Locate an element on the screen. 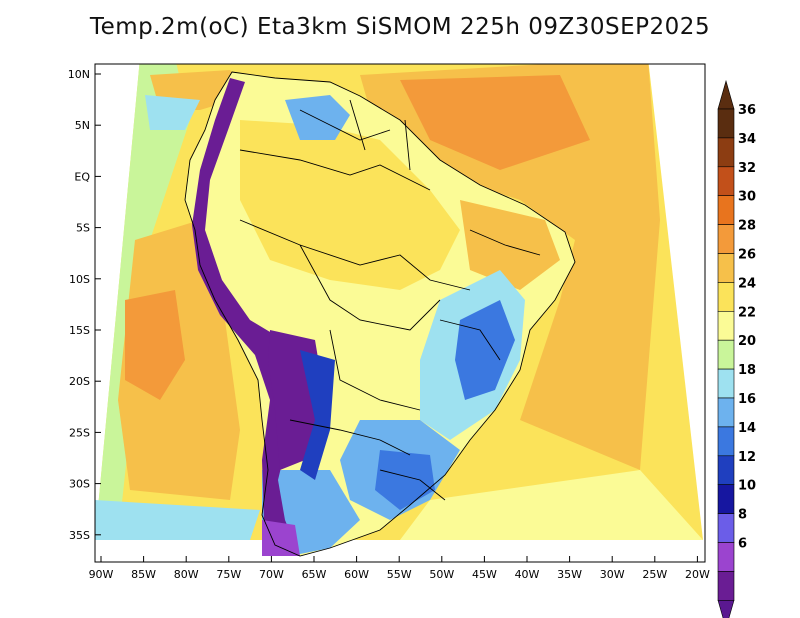  colorbar-label: 22 is located at coordinates (747, 312).